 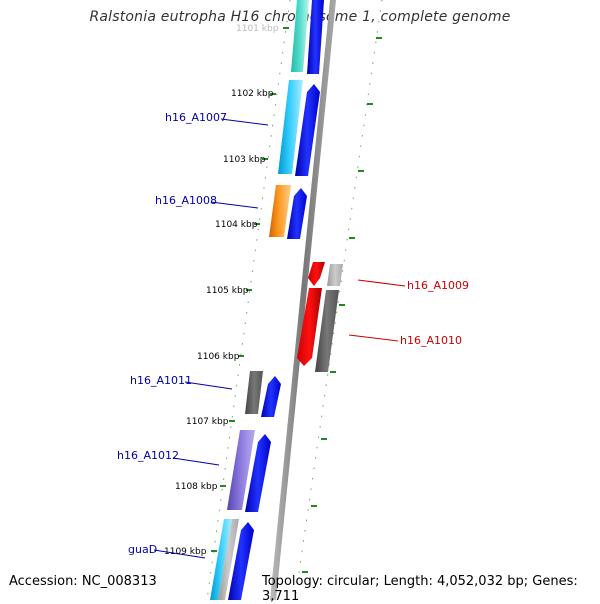 What do you see at coordinates (185, 552) in the screenshot?
I see `kbp-label-1109: 1109 kbp` at bounding box center [185, 552].